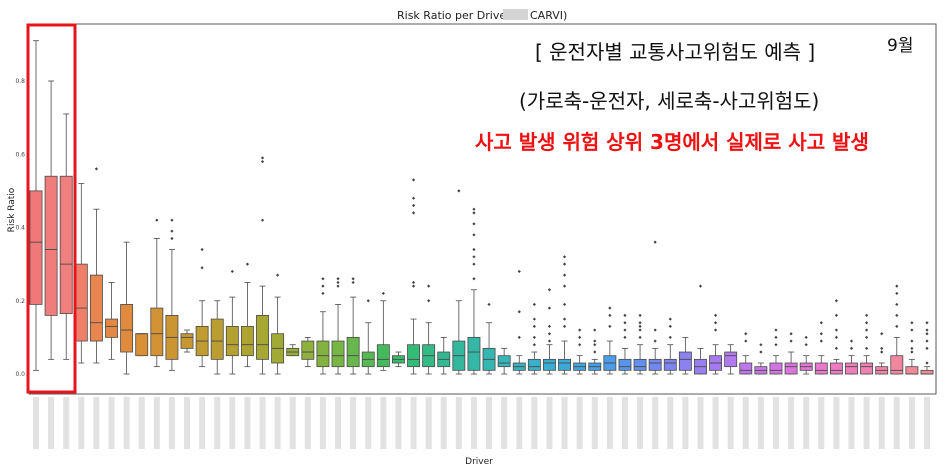 The width and height of the screenshot is (946, 473). What do you see at coordinates (20, 374) in the screenshot?
I see `y-tick-label: 0.0` at bounding box center [20, 374].